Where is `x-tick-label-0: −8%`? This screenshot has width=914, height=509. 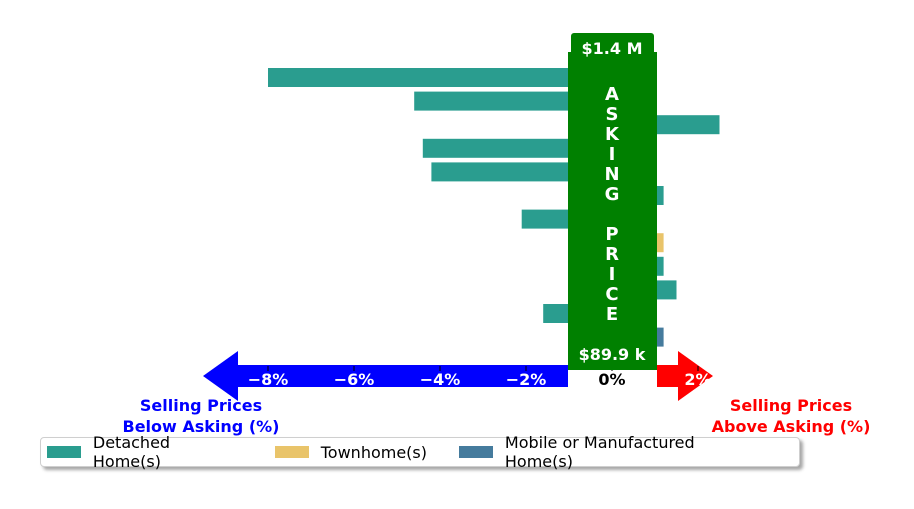 x-tick-label-0: −8% is located at coordinates (268, 379).